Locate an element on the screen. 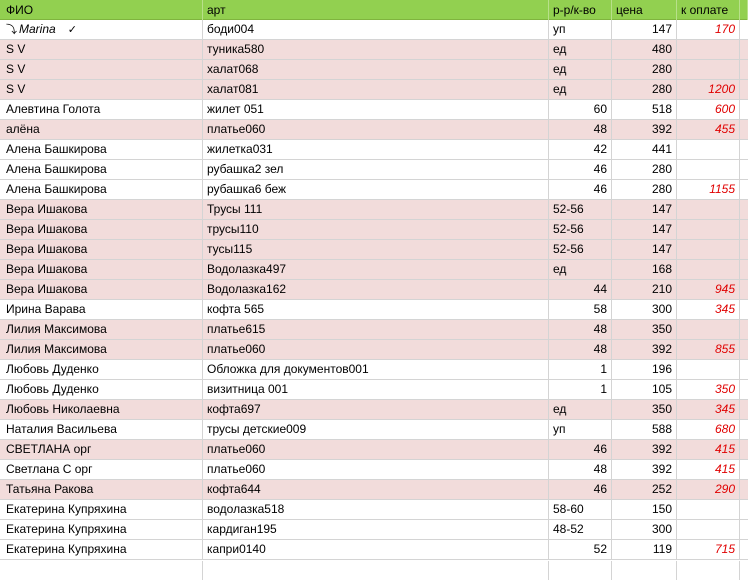  cell-art: тусы115 is located at coordinates (376, 249).